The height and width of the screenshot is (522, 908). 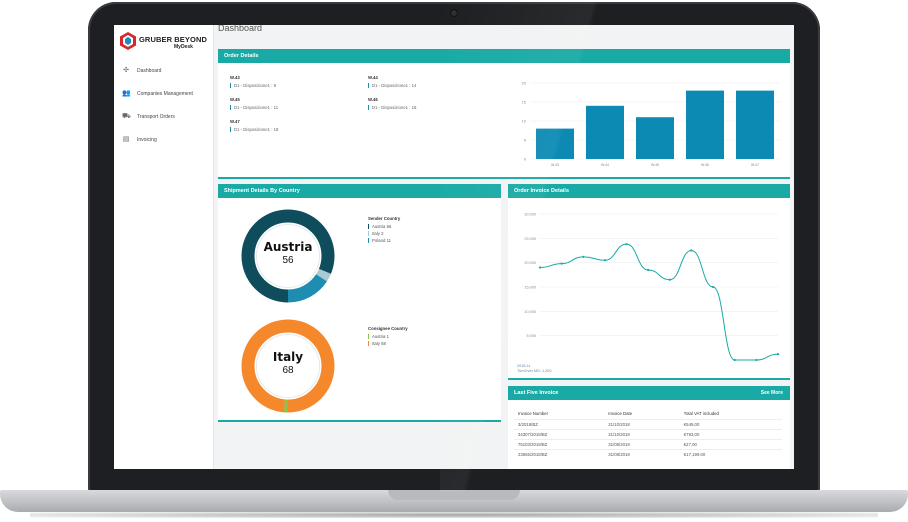 What do you see at coordinates (384, 226) in the screenshot?
I see `legend-item: Austria 56` at bounding box center [384, 226].